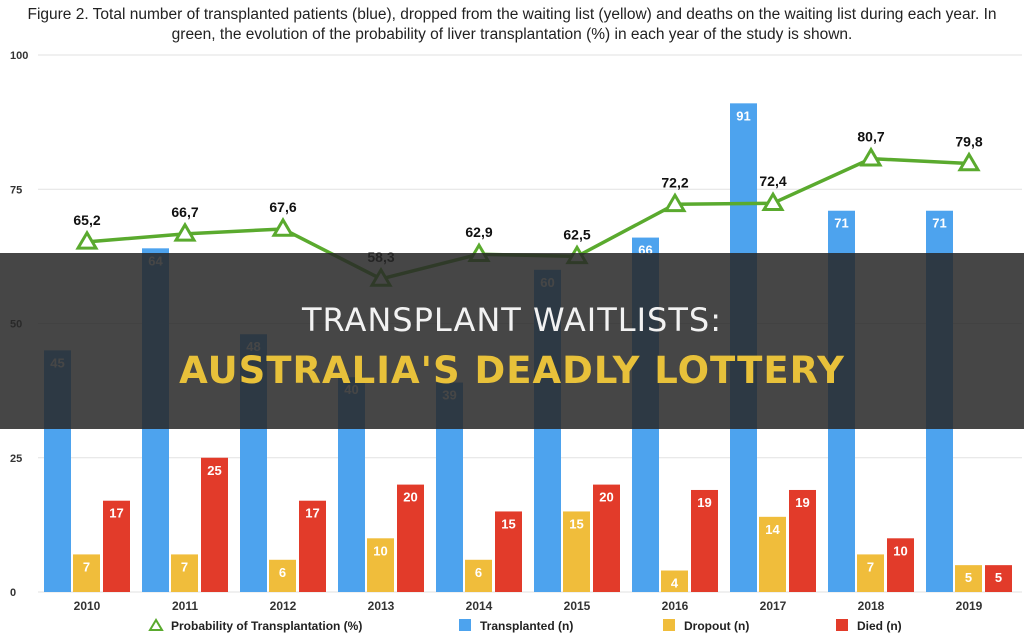 The image size is (1024, 643). What do you see at coordinates (86, 220) in the screenshot?
I see `probability-value-label: 65,2` at bounding box center [86, 220].